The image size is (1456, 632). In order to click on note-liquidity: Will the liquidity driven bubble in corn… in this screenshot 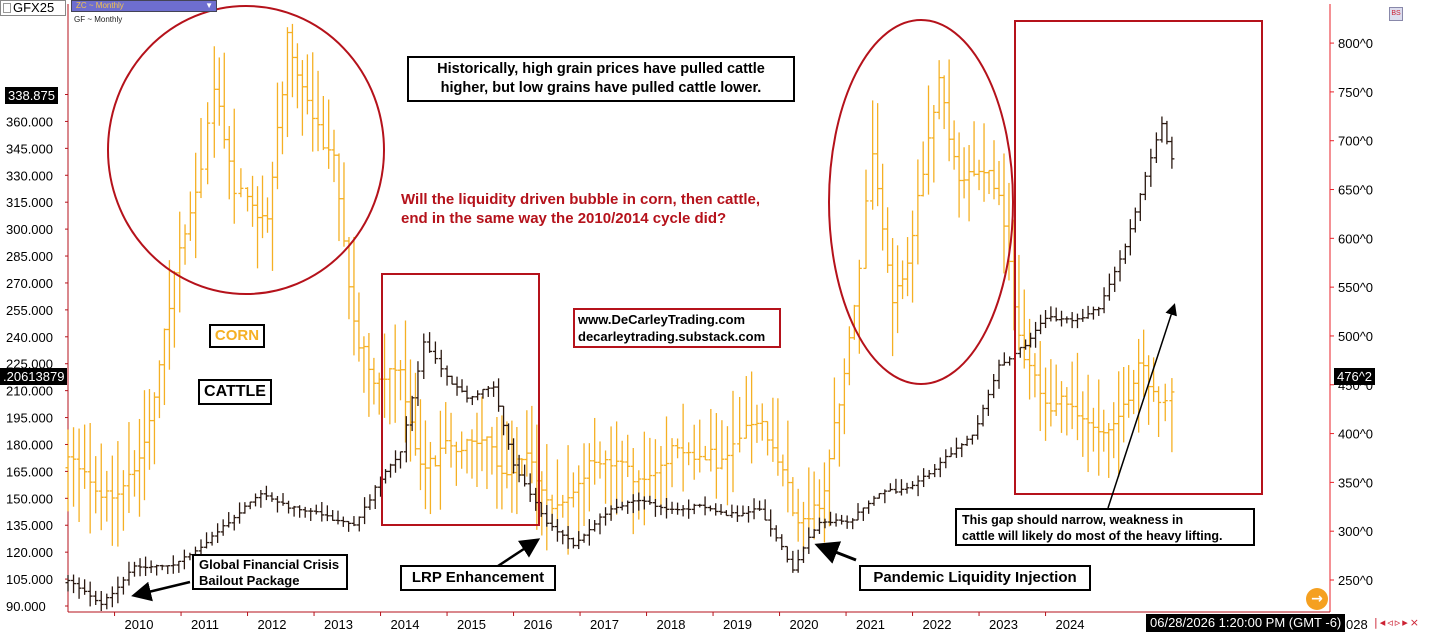, I will do `click(598, 208)`.